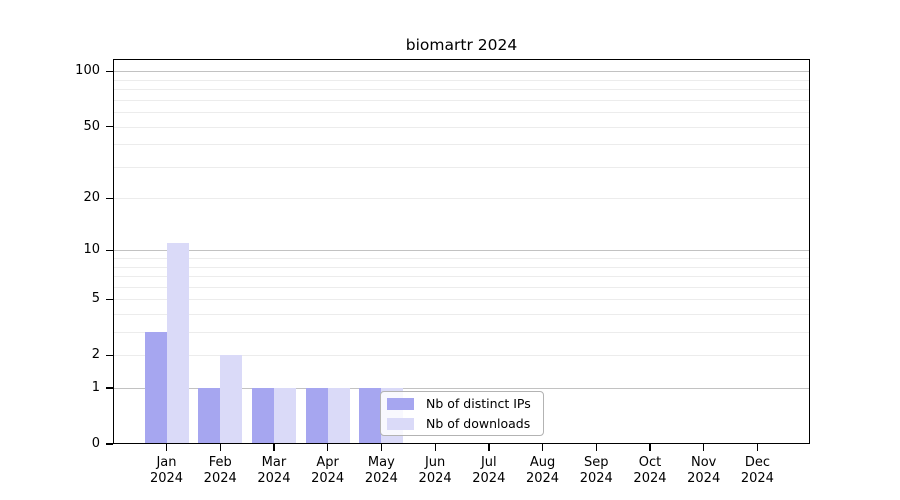 Image resolution: width=900 pixels, height=500 pixels. I want to click on x-tick-label: Feb 2024, so click(220, 470).